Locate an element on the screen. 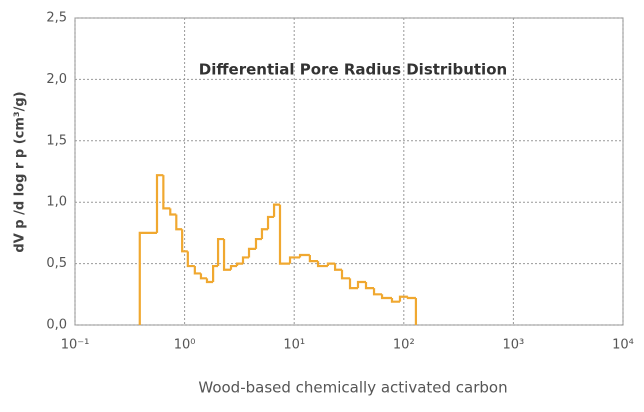 The height and width of the screenshot is (412, 644). x-tick-label: 10¹ is located at coordinates (294, 345).